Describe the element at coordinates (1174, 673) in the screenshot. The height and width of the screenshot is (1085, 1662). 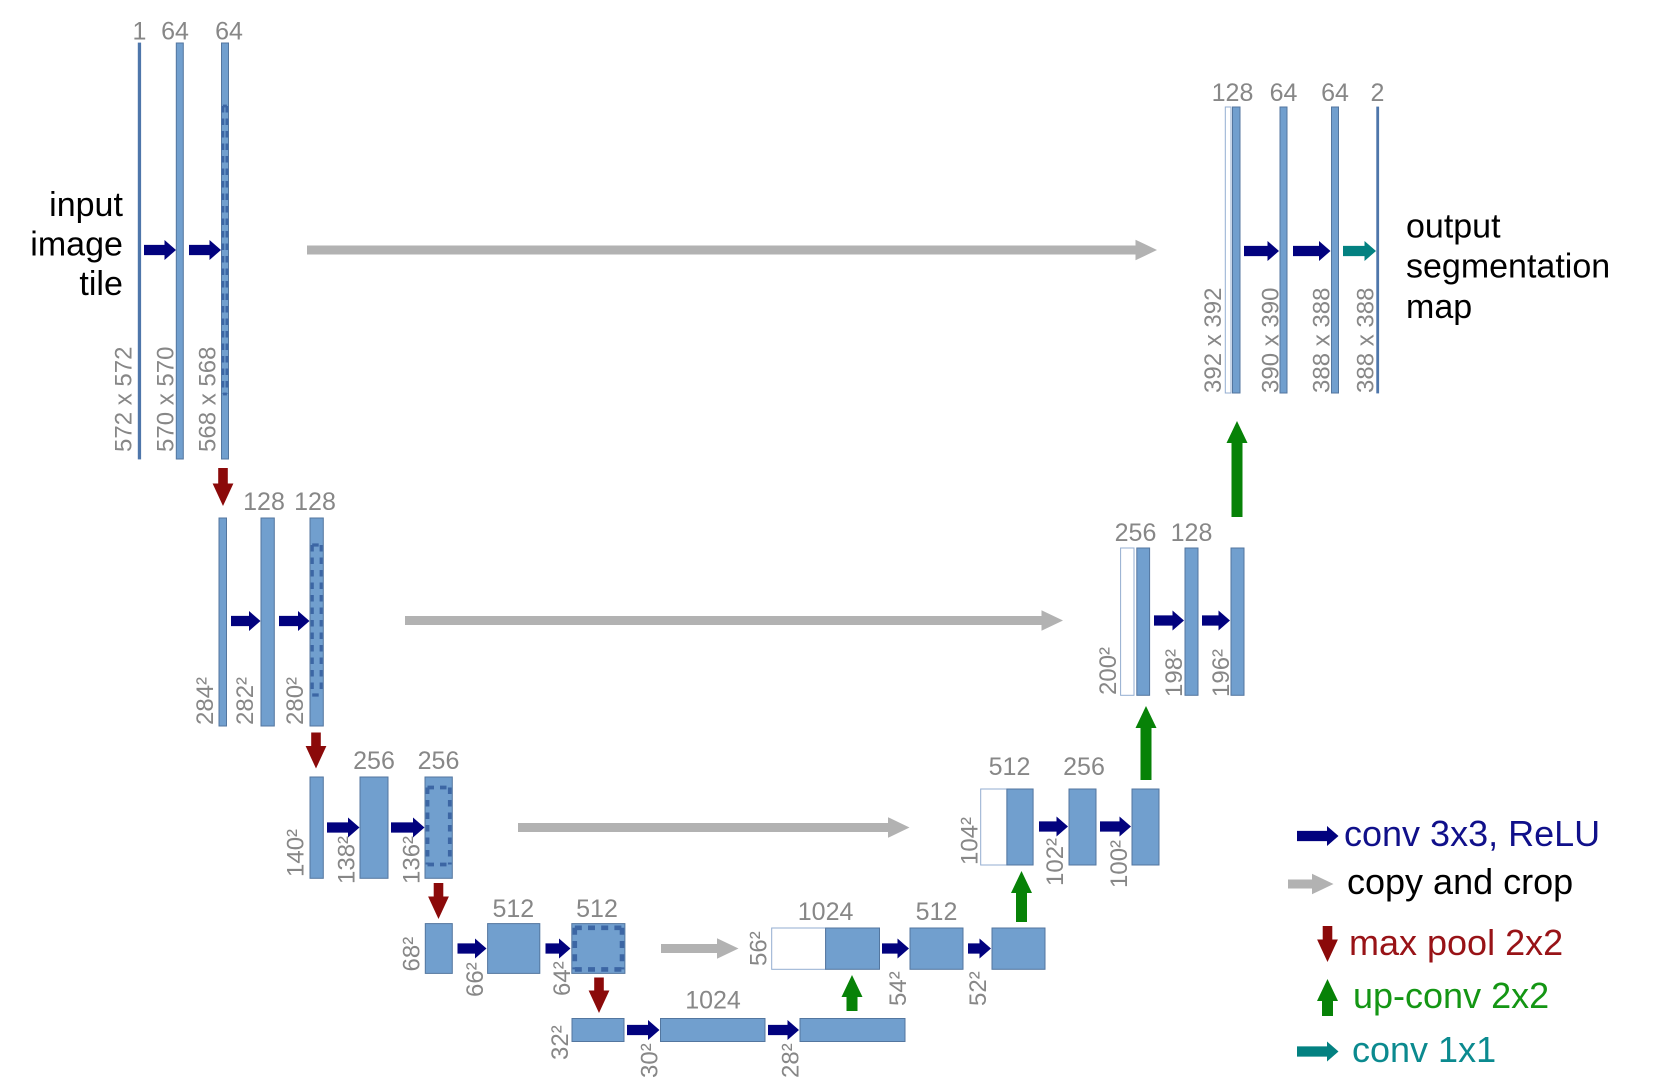
I see `svg-text: 198²` at that location.